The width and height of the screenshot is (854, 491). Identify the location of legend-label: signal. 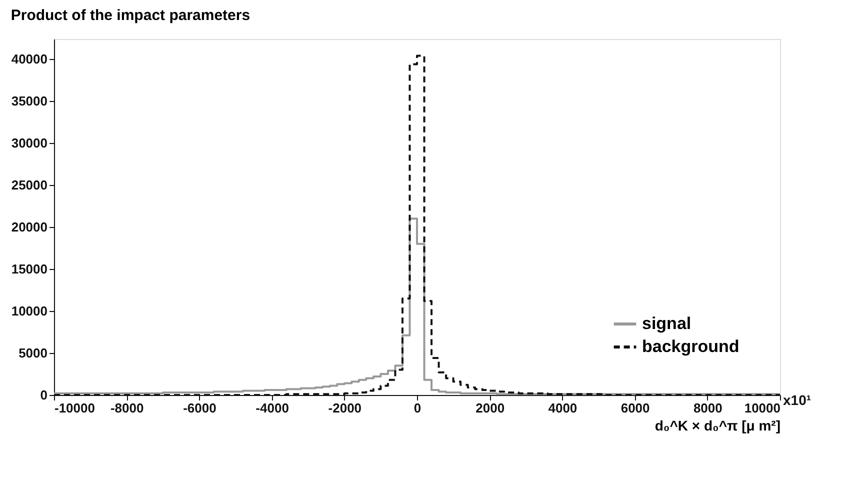
(667, 323).